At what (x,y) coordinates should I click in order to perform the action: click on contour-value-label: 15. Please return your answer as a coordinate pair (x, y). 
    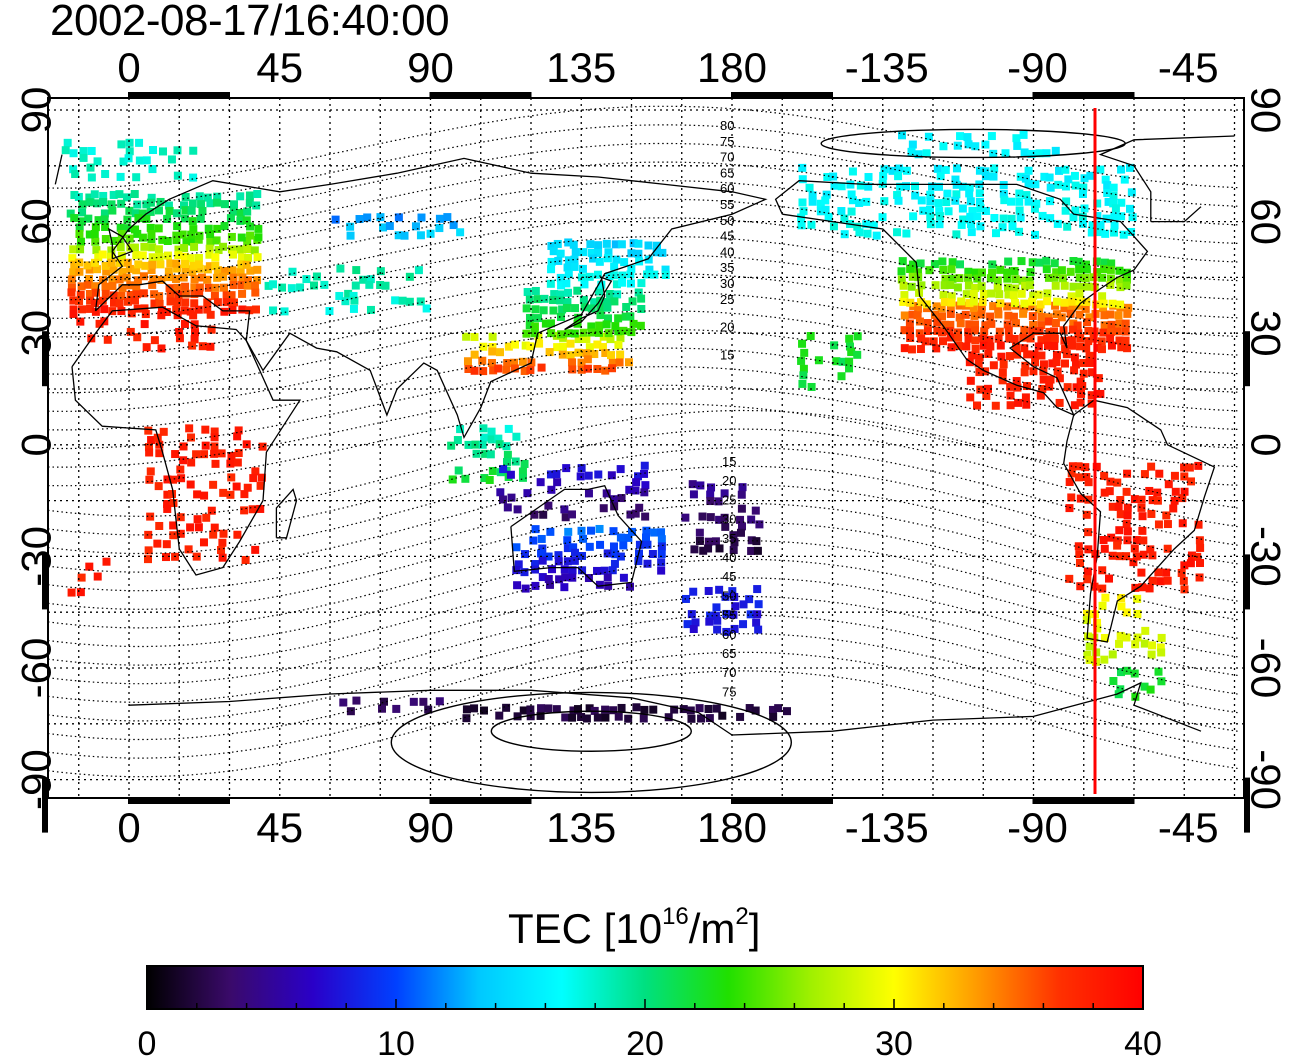
    Looking at the image, I should click on (727, 354).